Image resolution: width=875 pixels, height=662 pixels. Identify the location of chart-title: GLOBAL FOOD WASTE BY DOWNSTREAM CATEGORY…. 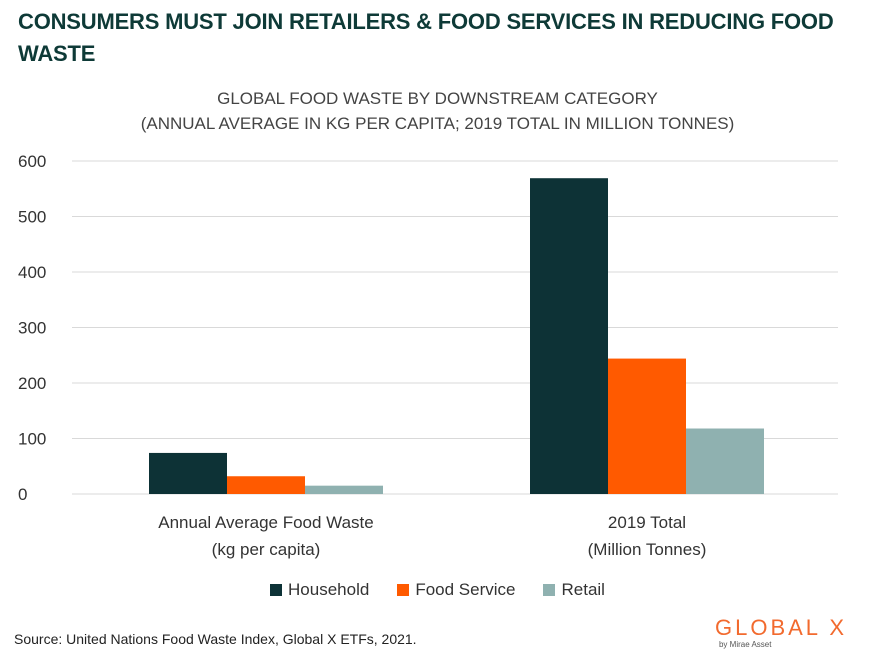
(437, 111).